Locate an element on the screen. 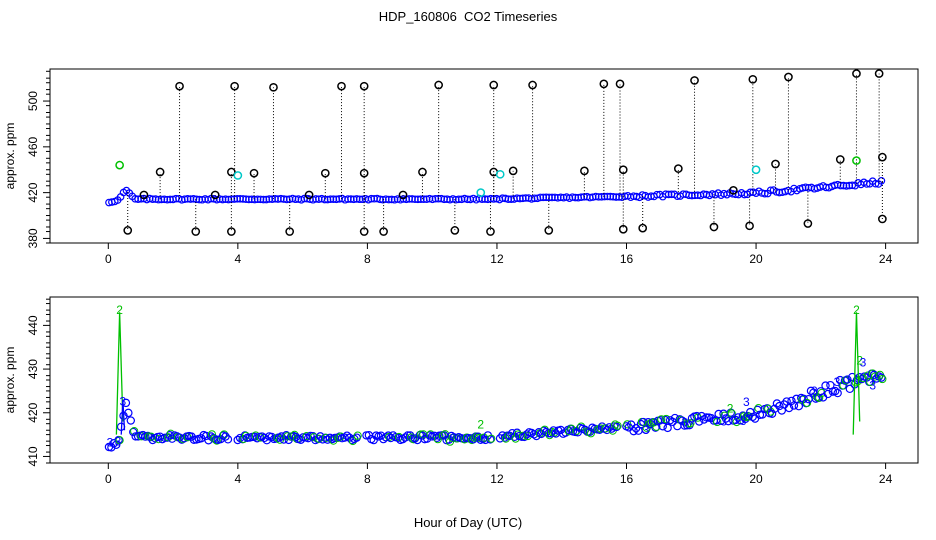  x-tick-label: 0 is located at coordinates (108, 479).